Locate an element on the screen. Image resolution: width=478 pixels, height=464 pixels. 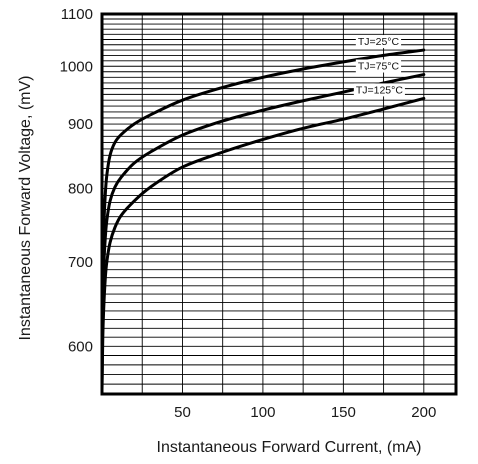
y-tick-label: 800 is located at coordinates (80, 189).